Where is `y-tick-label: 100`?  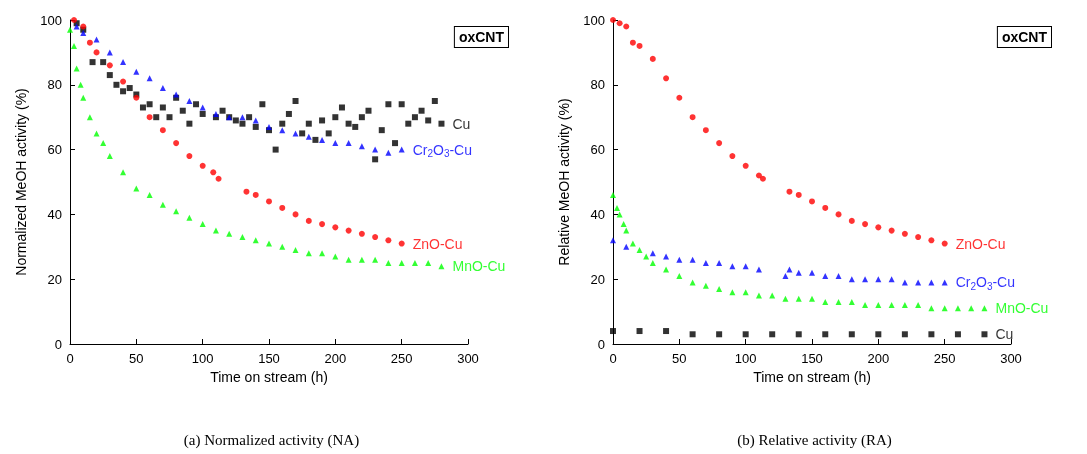 y-tick-label: 100 is located at coordinates (51, 20).